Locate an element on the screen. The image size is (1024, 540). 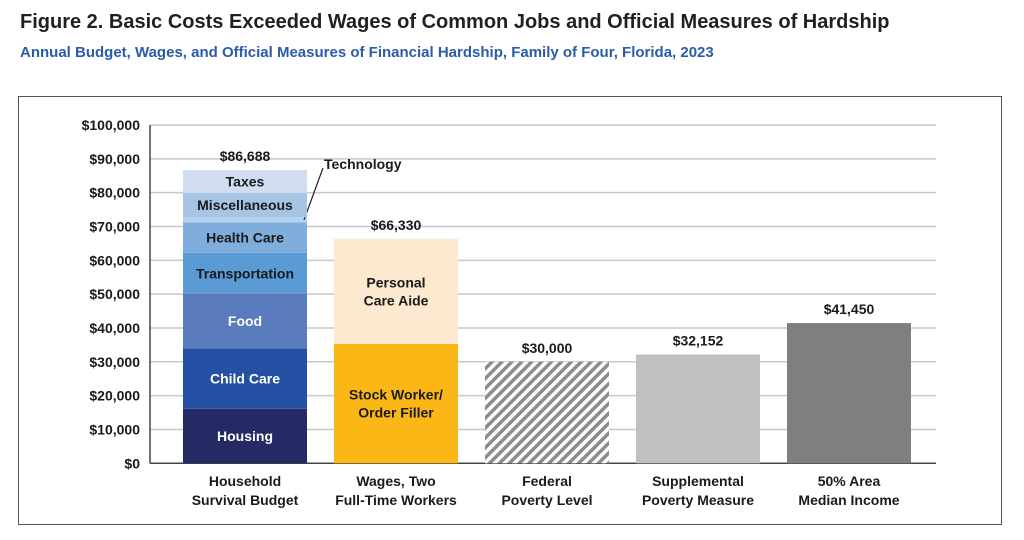
bar-segment-taxes is located at coordinates (245, 181).